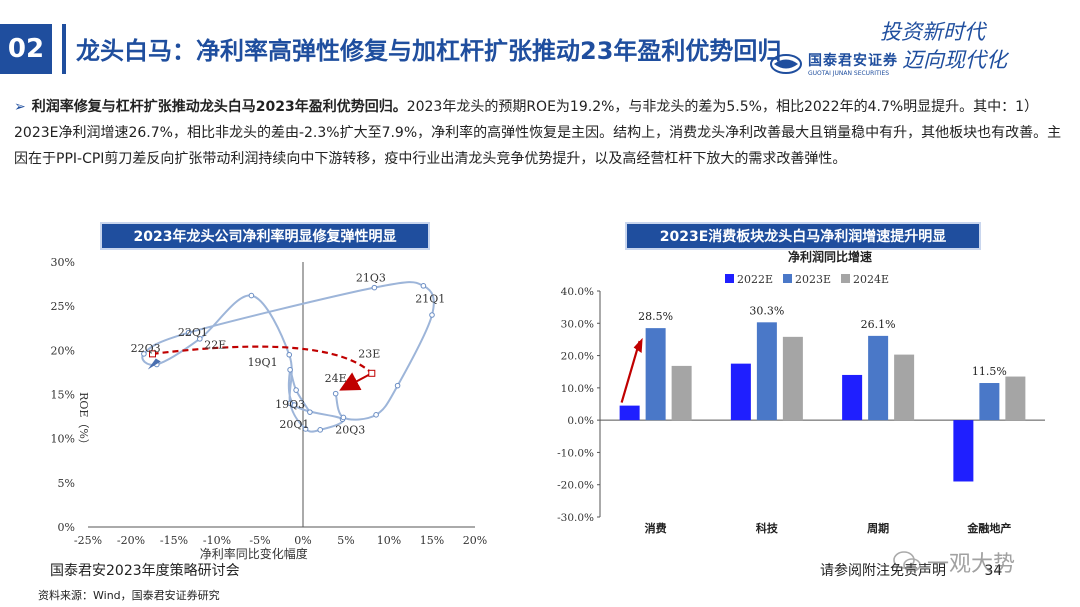  I want to click on footer-event: 国泰君安2023年度策略研讨会, so click(145, 571).